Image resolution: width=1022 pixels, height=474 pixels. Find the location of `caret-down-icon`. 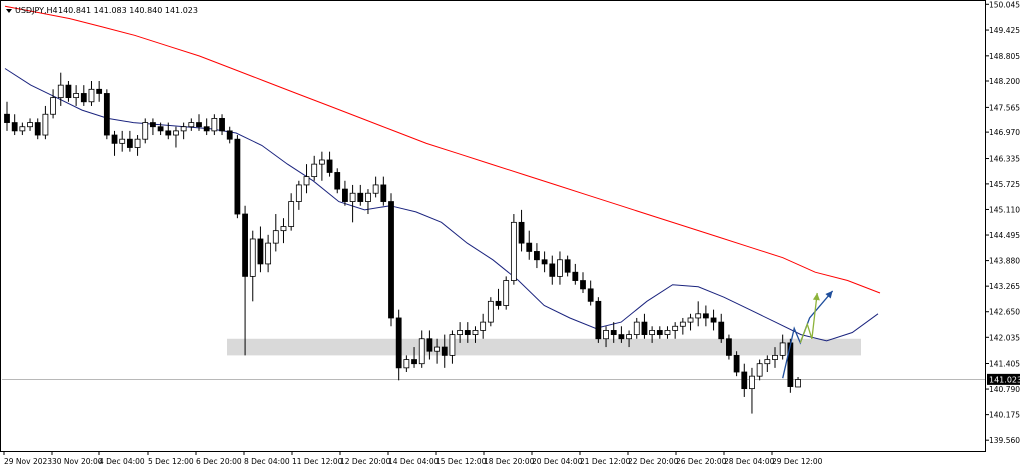

caret-down-icon is located at coordinates (9, 11).